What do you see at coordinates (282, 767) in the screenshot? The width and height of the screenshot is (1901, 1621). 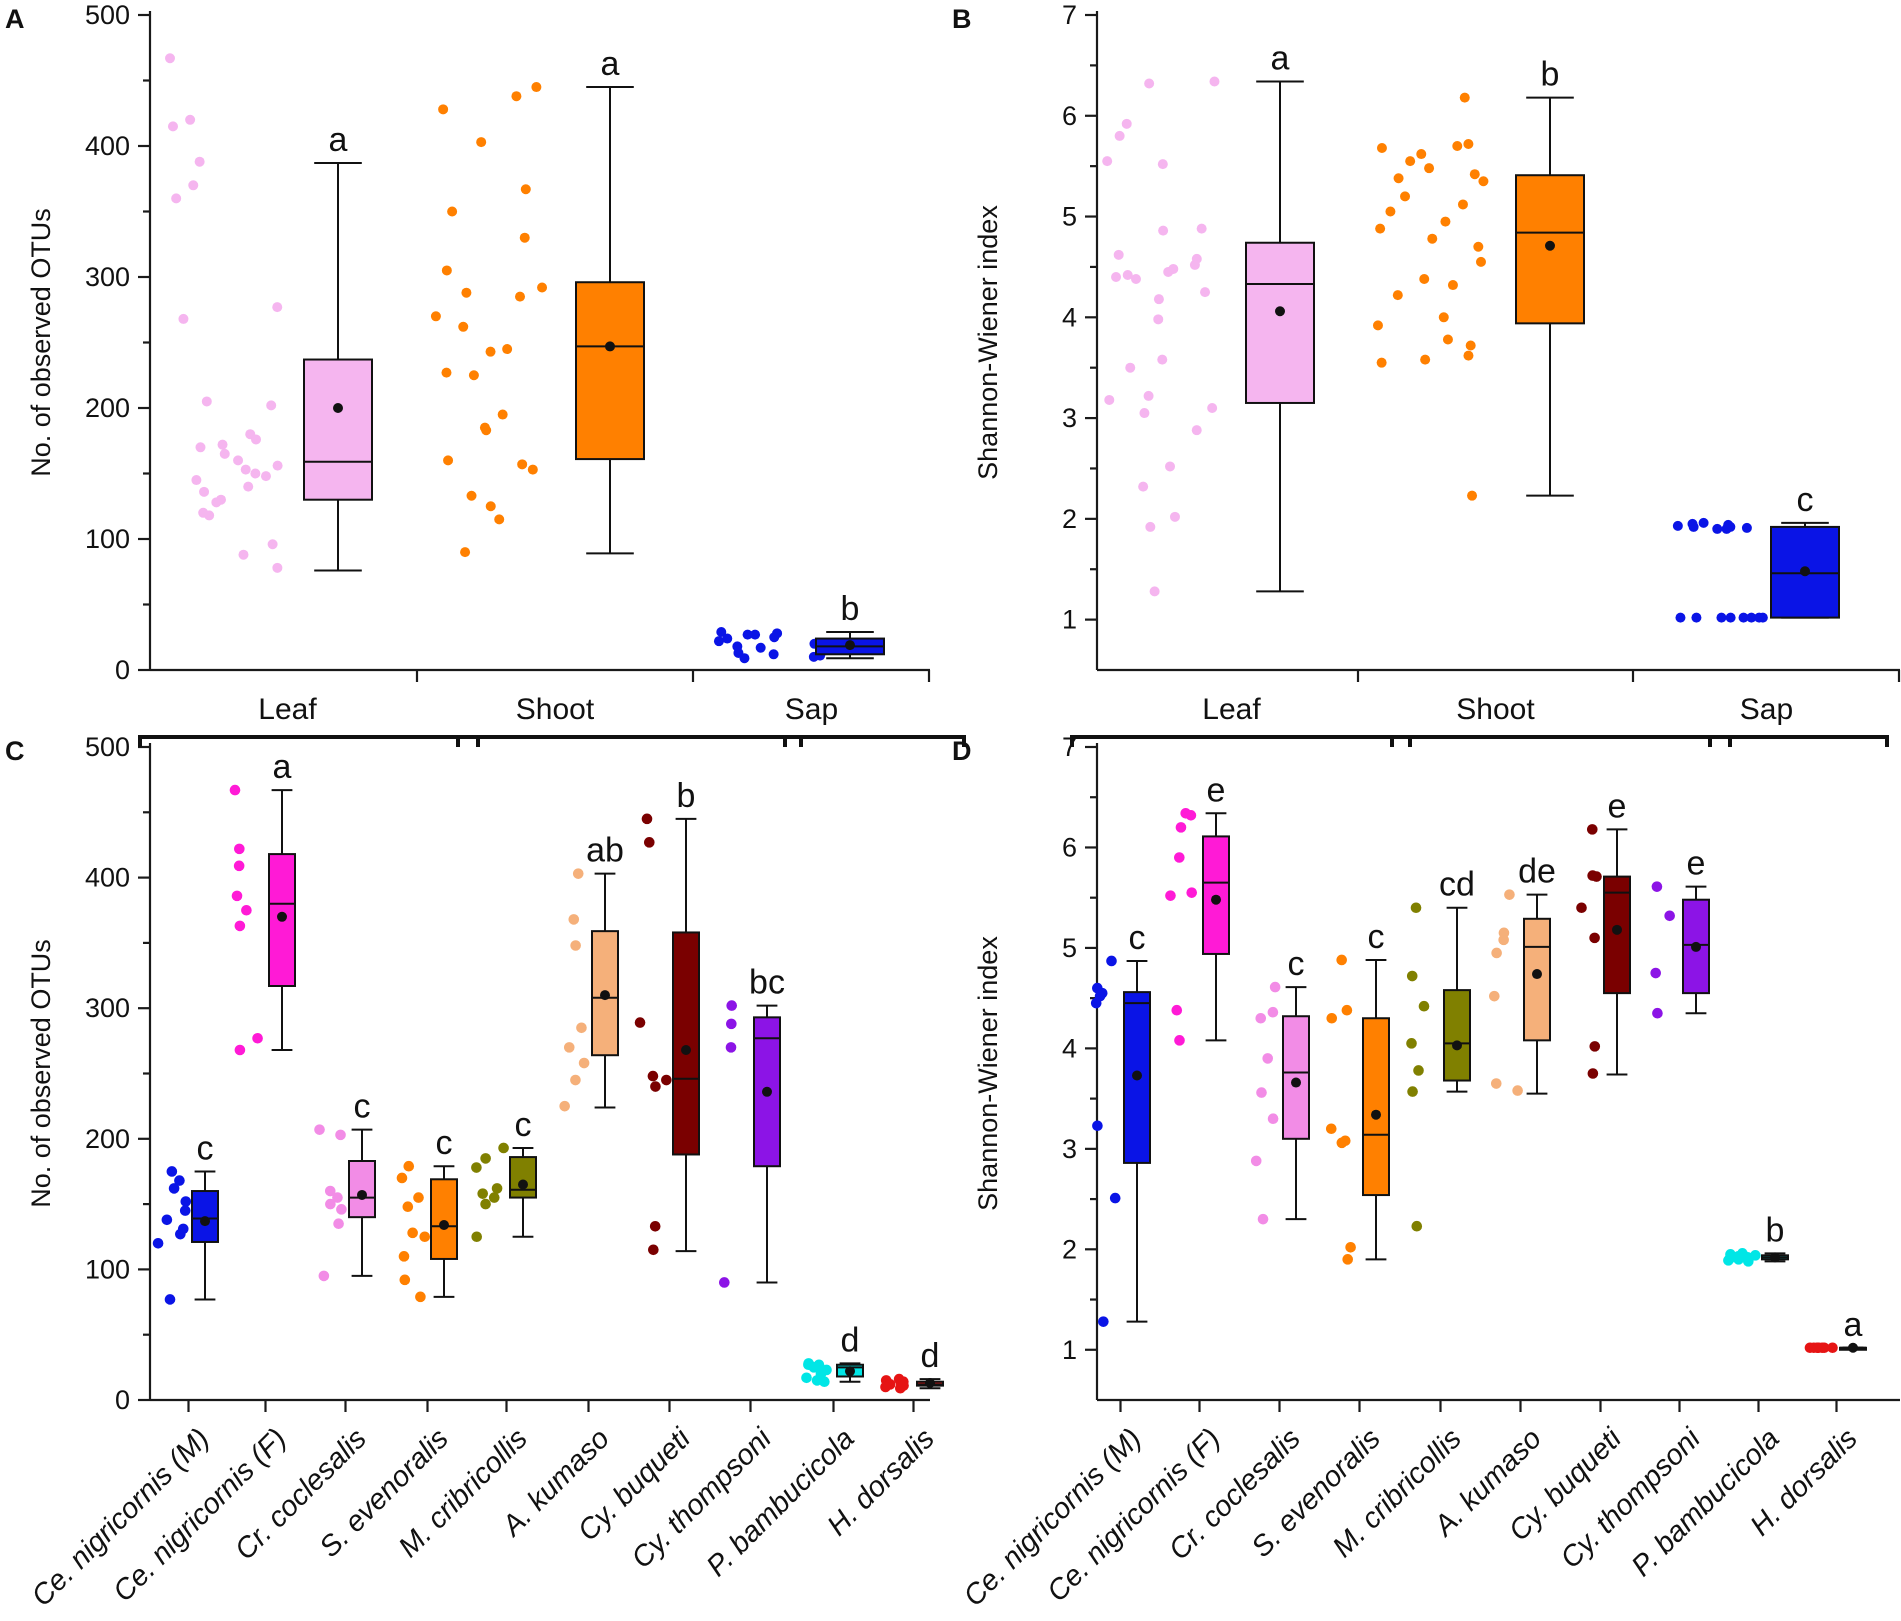 I see `significance-letter: a` at bounding box center [282, 767].